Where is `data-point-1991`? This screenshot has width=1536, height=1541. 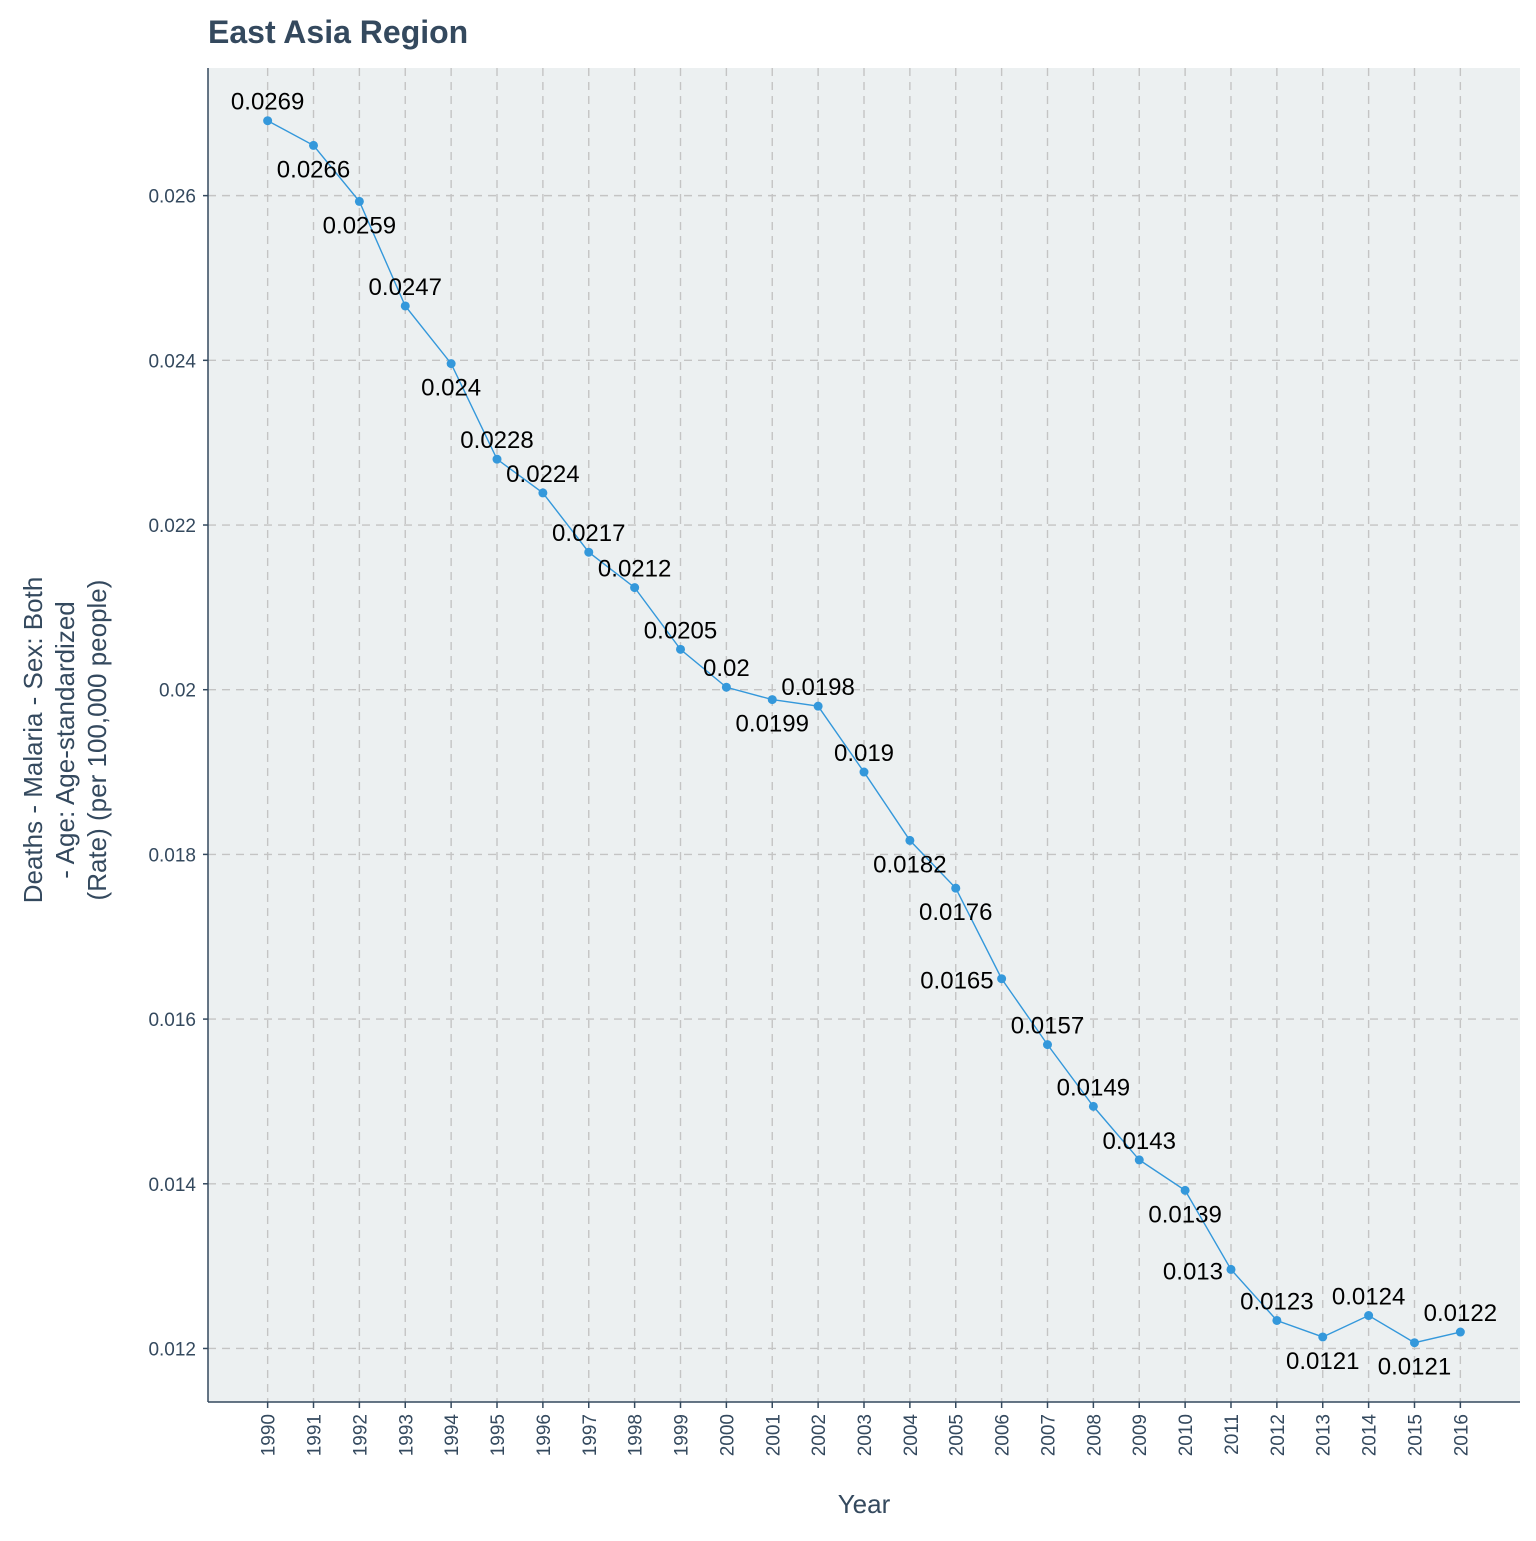 data-point-1991 is located at coordinates (314, 145).